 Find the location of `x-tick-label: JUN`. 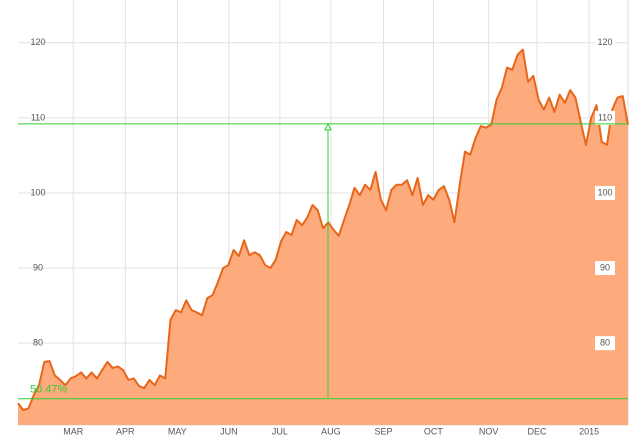

x-tick-label: JUN is located at coordinates (229, 431).